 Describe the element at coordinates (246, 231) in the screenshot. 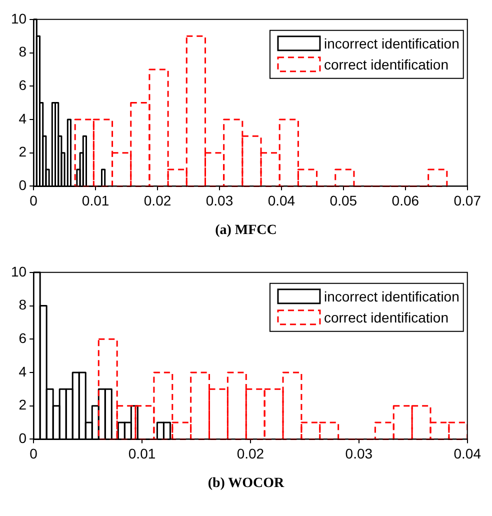

I see `text: (a) MFCC` at that location.